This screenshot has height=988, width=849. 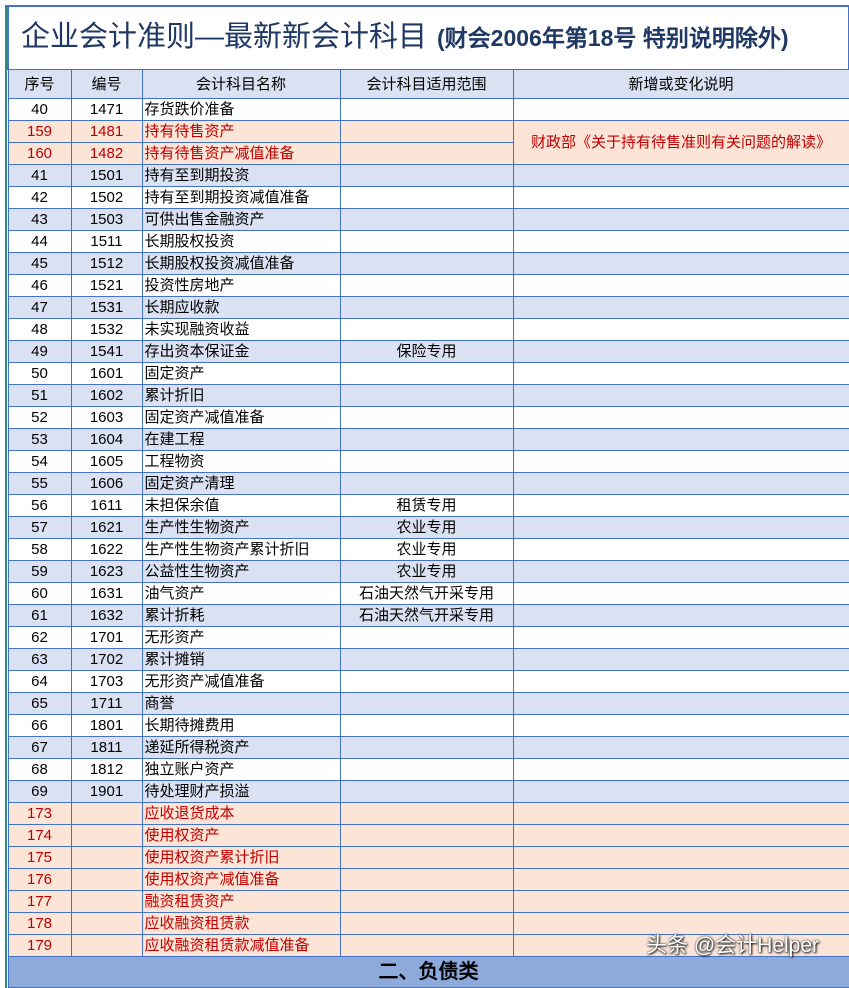 What do you see at coordinates (426, 549) in the screenshot?
I see `scope-cell: 农业专用` at bounding box center [426, 549].